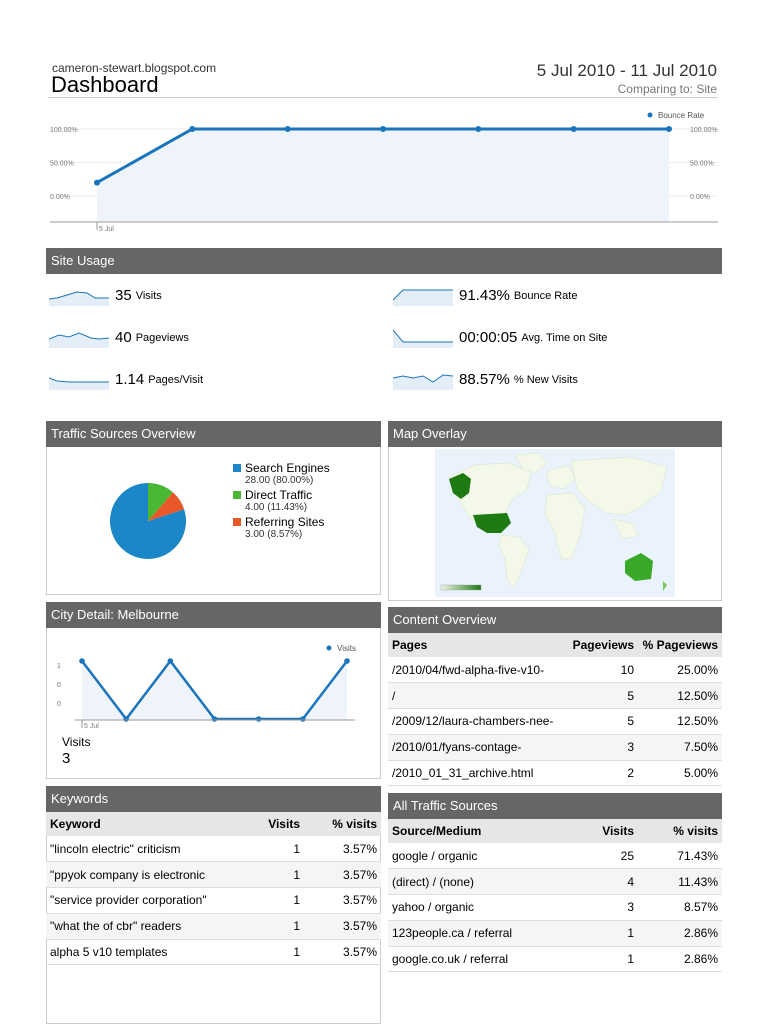 The width and height of the screenshot is (768, 1024). What do you see at coordinates (626, 70) in the screenshot?
I see `date-range: 5 Jul 2010 - 11 Jul 2010` at bounding box center [626, 70].